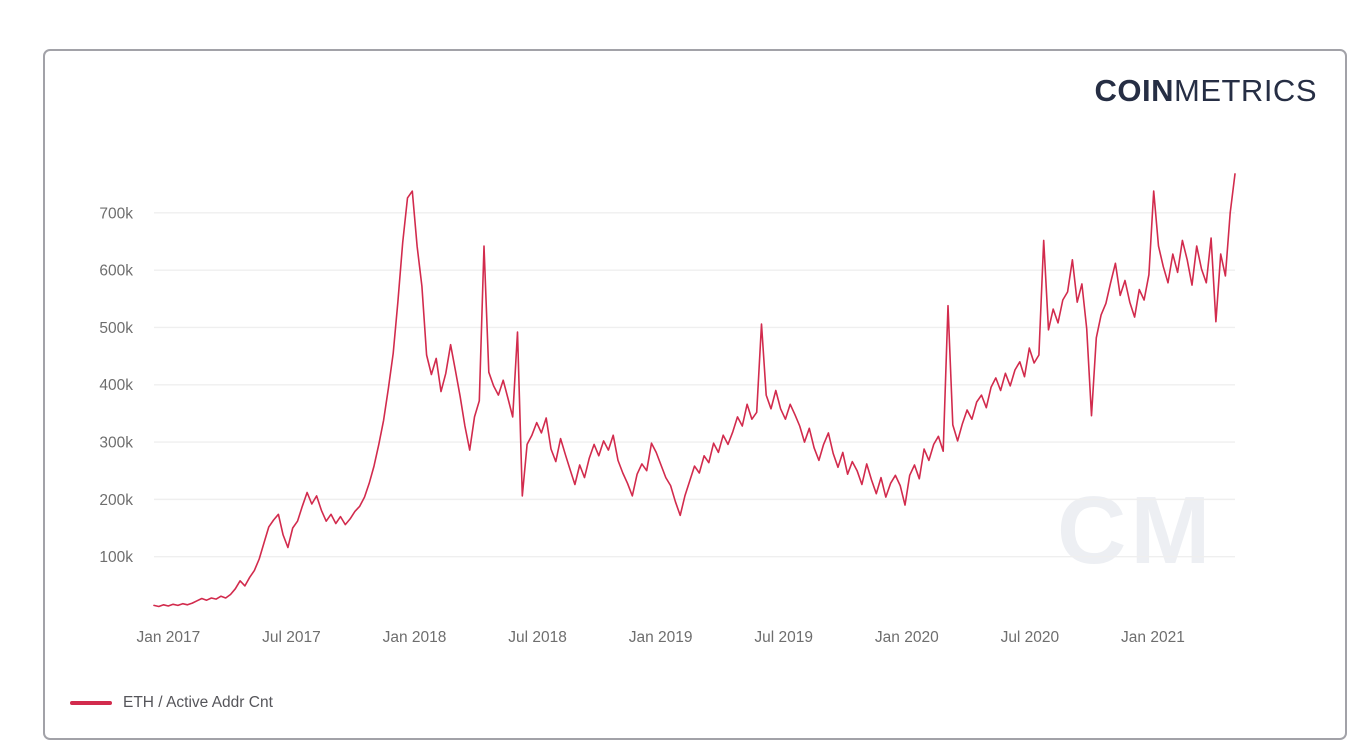 This screenshot has height=754, width=1360. Describe the element at coordinates (116, 271) in the screenshot. I see `y-tick-600k: 600k` at that location.